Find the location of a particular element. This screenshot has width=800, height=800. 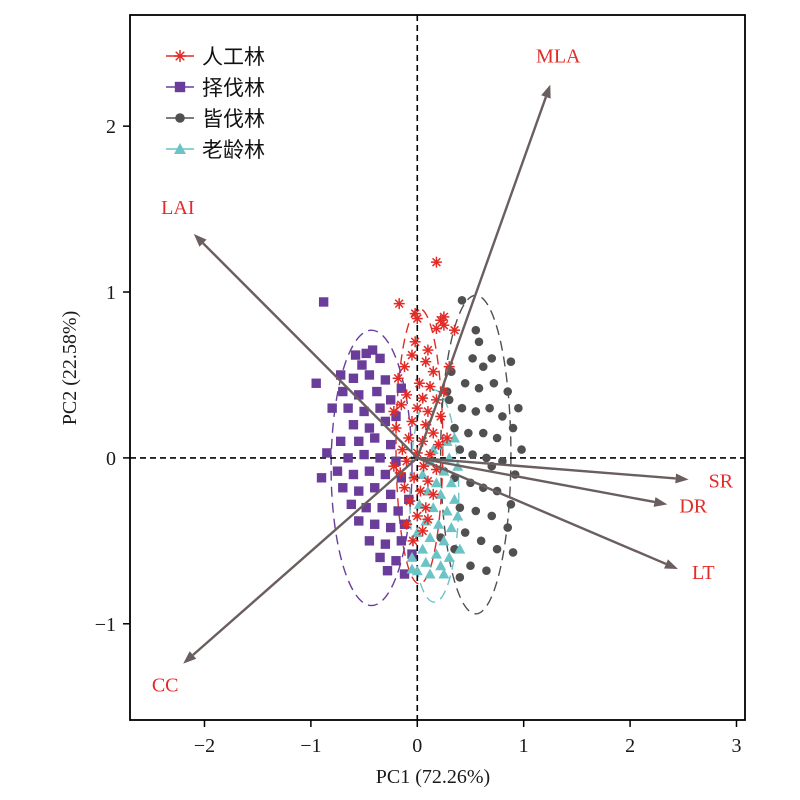

vector-arrowhead-dr is located at coordinates (660, 502).